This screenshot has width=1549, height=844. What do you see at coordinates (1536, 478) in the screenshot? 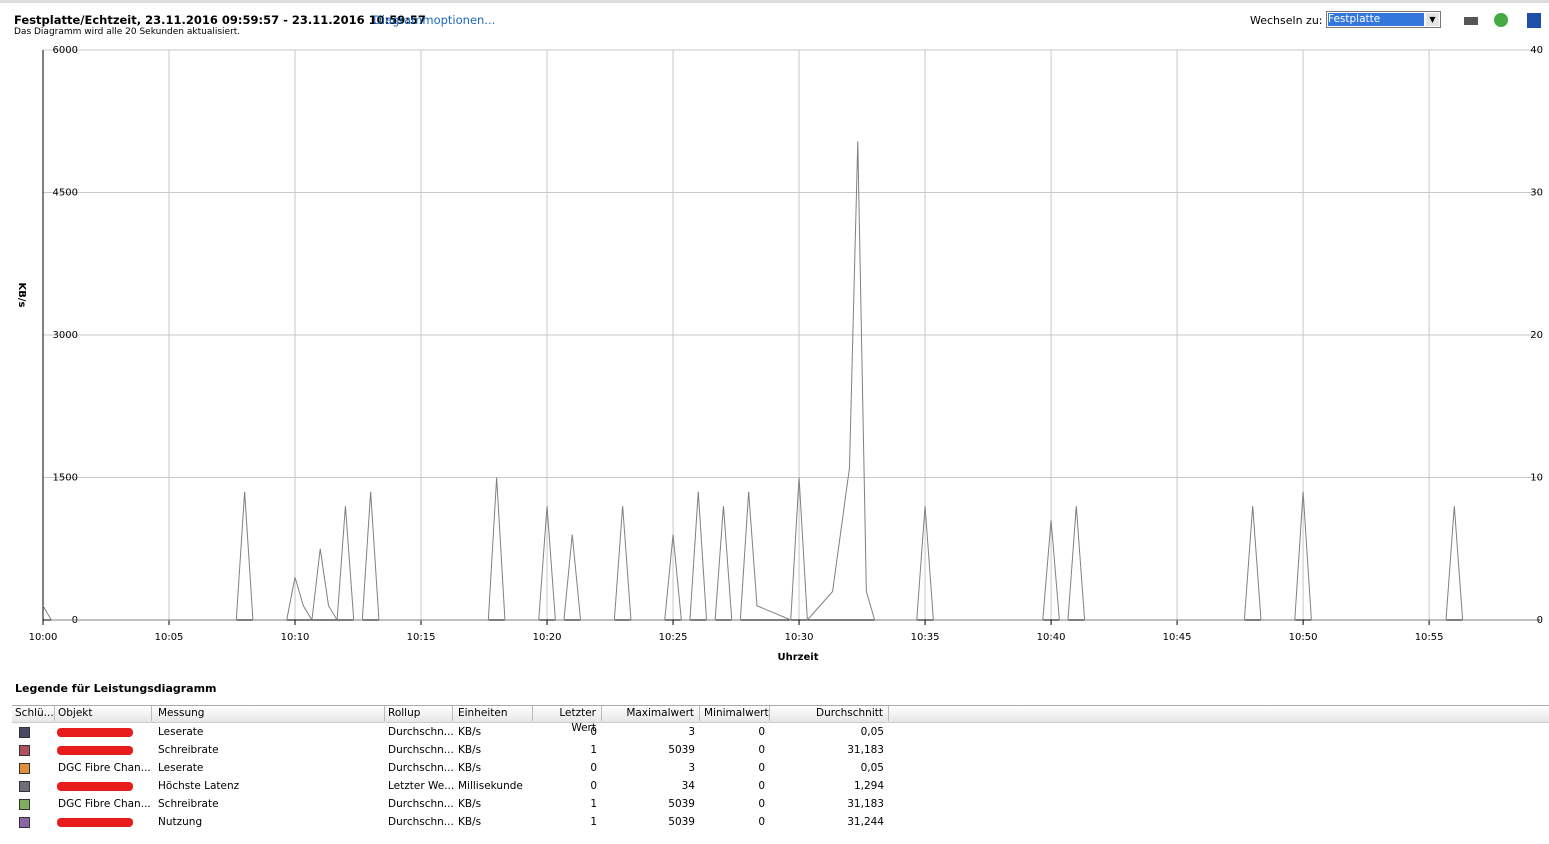
I see `y2-tick-label: 10` at bounding box center [1536, 478].